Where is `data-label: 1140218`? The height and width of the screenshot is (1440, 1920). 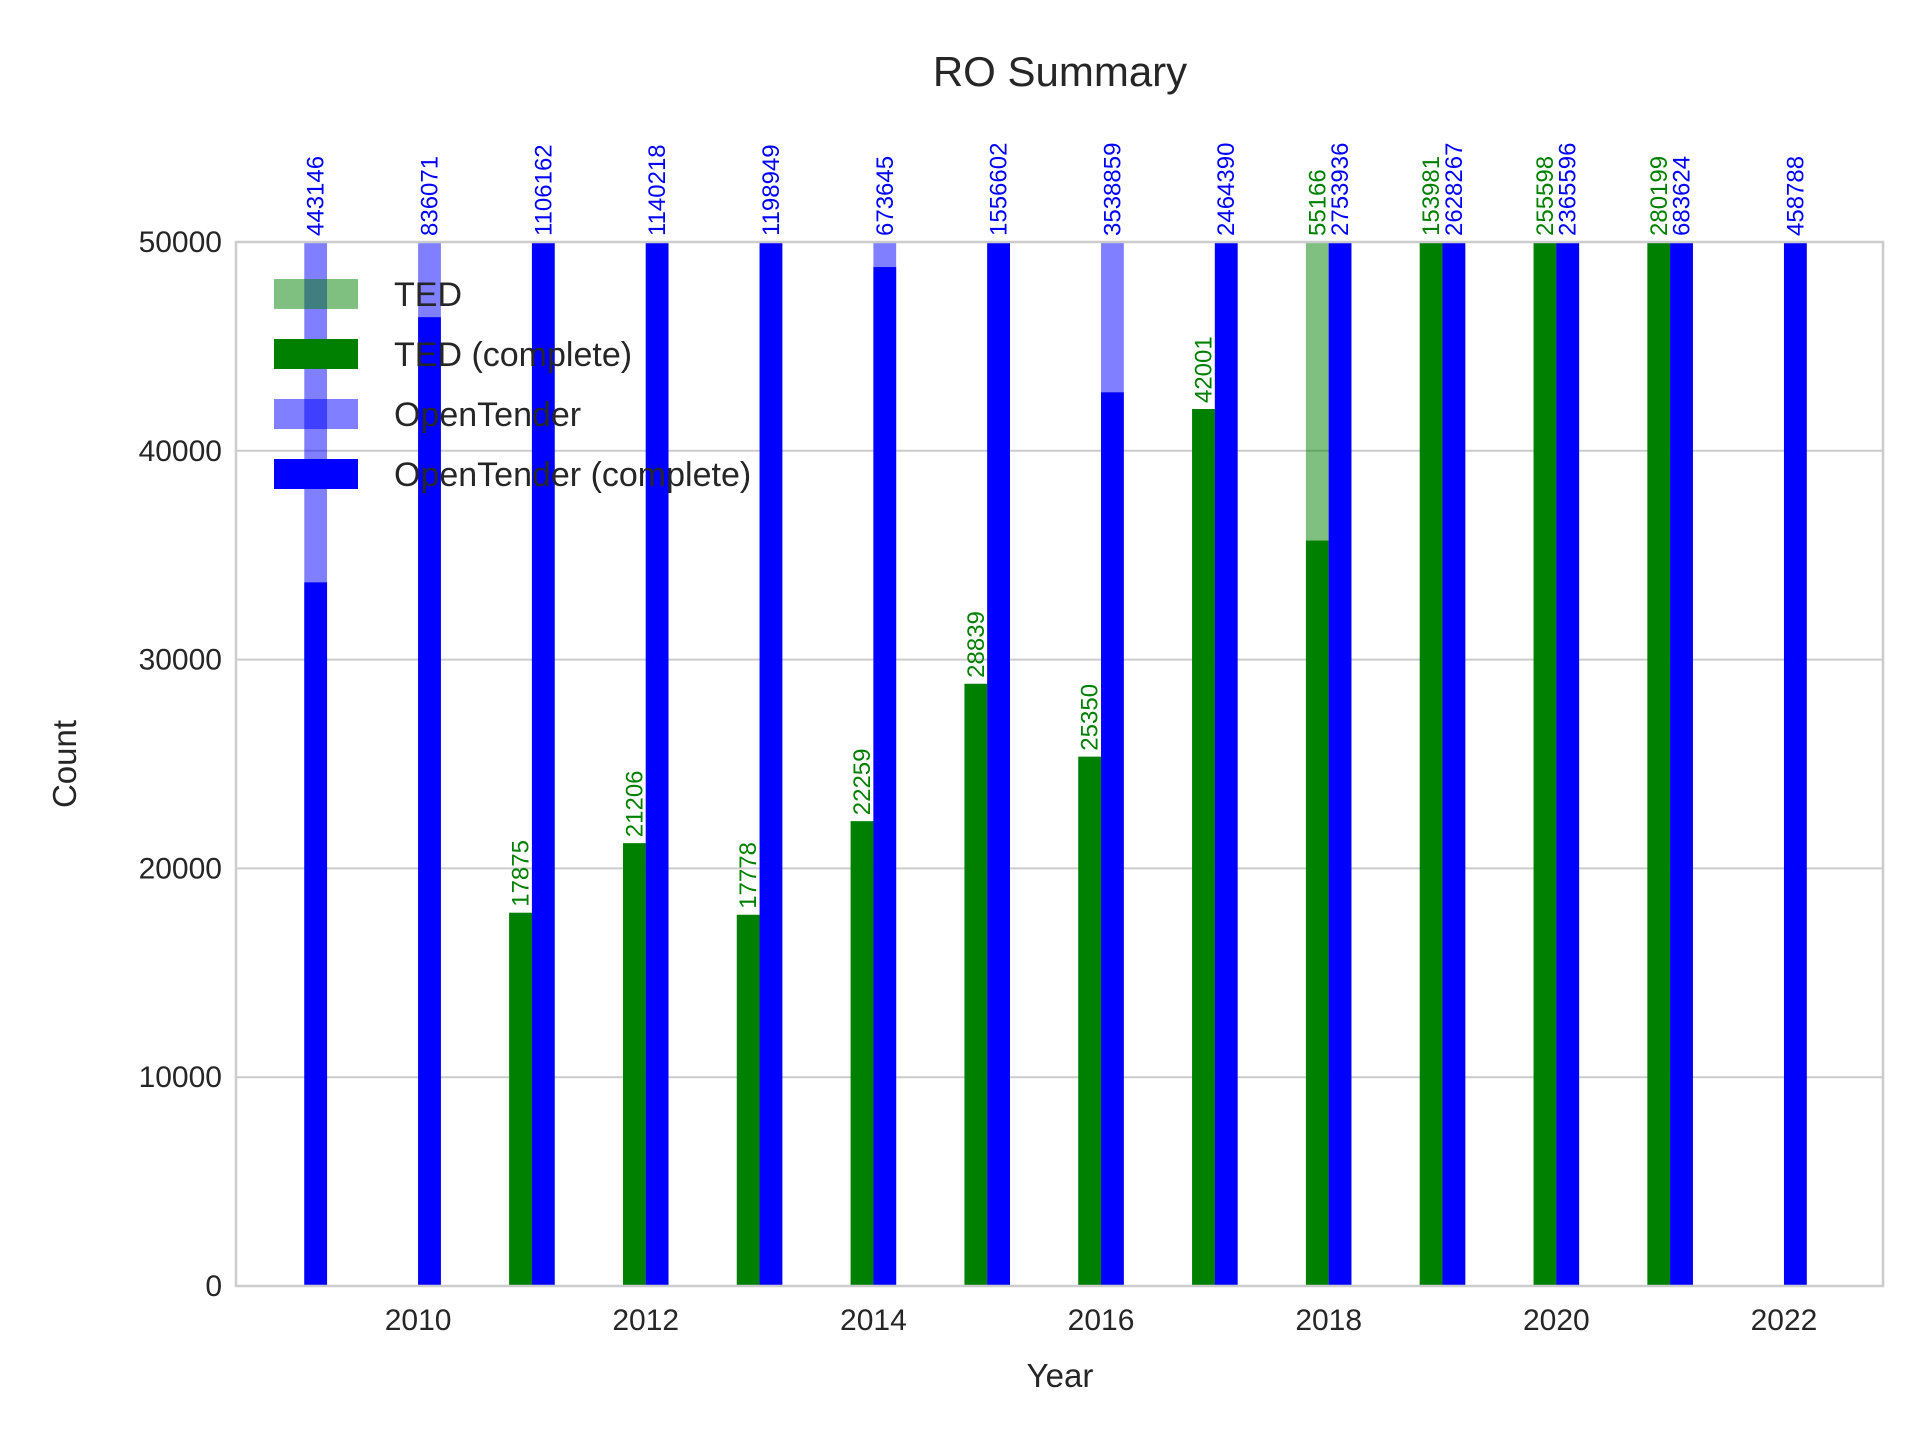 data-label: 1140218 is located at coordinates (657, 190).